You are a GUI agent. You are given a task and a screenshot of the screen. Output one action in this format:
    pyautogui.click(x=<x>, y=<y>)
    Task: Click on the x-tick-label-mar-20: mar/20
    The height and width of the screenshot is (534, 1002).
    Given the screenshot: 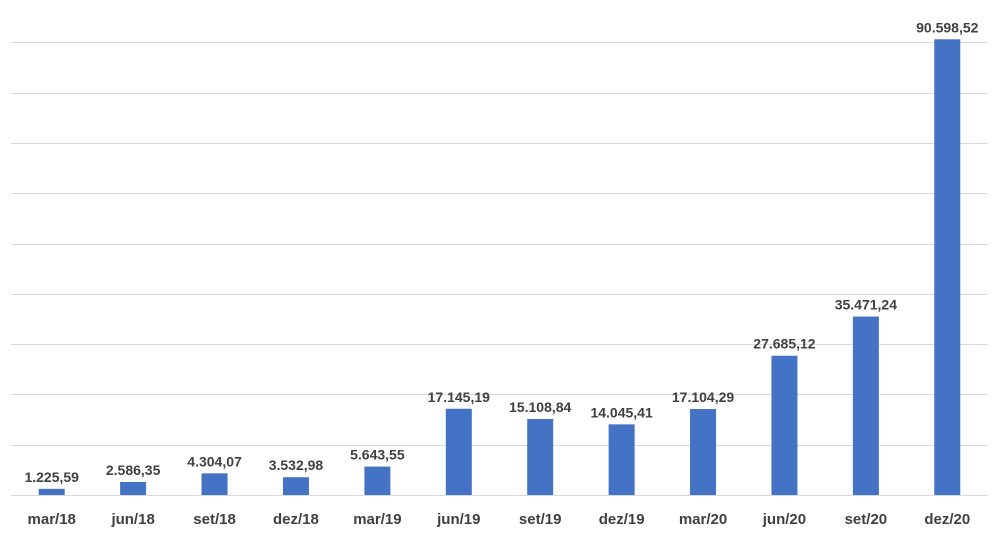 What is the action you would take?
    pyautogui.click(x=703, y=519)
    